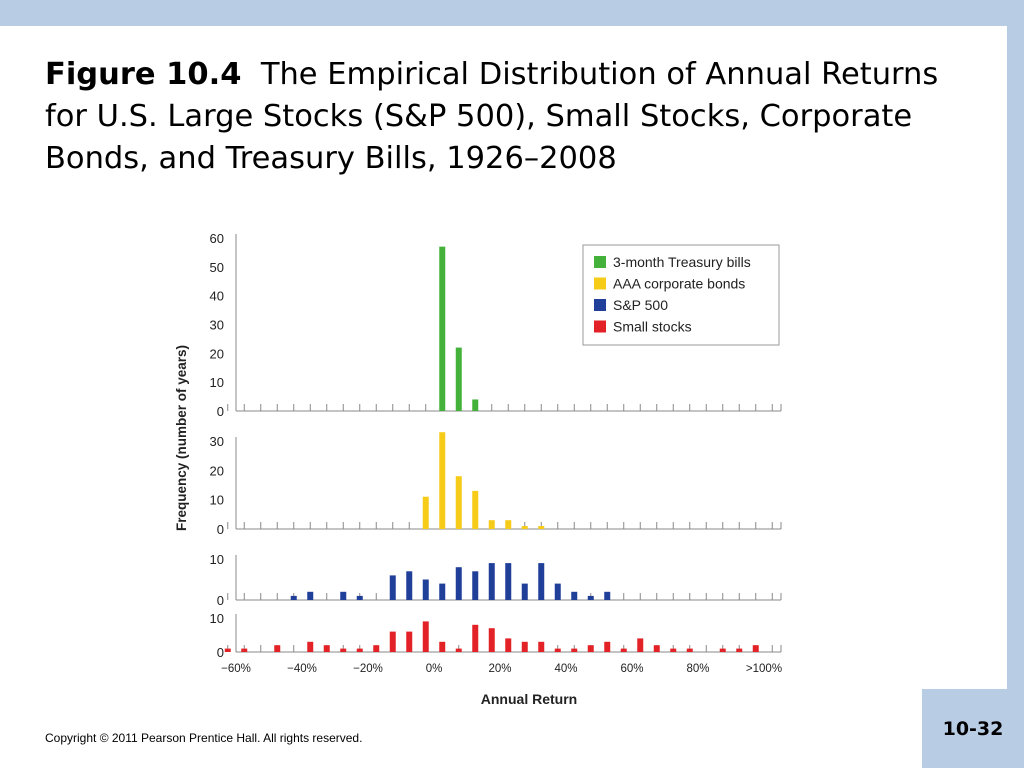 The width and height of the screenshot is (1024, 768). What do you see at coordinates (499, 669) in the screenshot?
I see `x-tick-label: 20%` at bounding box center [499, 669].